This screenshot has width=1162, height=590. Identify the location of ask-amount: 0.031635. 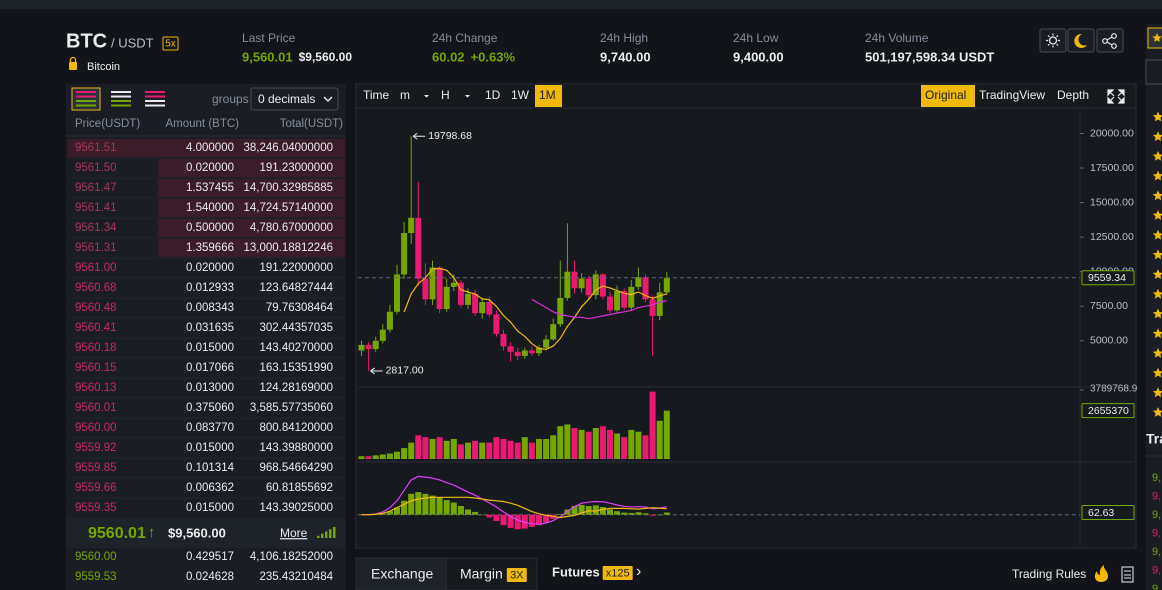
(210, 328).